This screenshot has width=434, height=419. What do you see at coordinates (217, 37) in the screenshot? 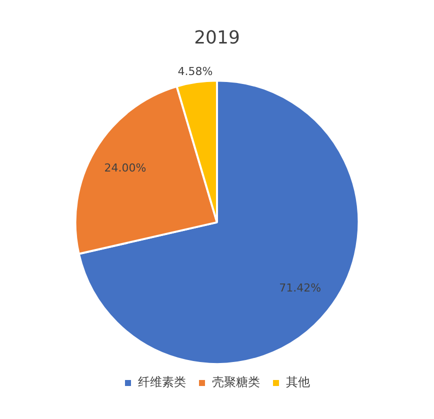
I see `chart-title: 2019` at bounding box center [217, 37].